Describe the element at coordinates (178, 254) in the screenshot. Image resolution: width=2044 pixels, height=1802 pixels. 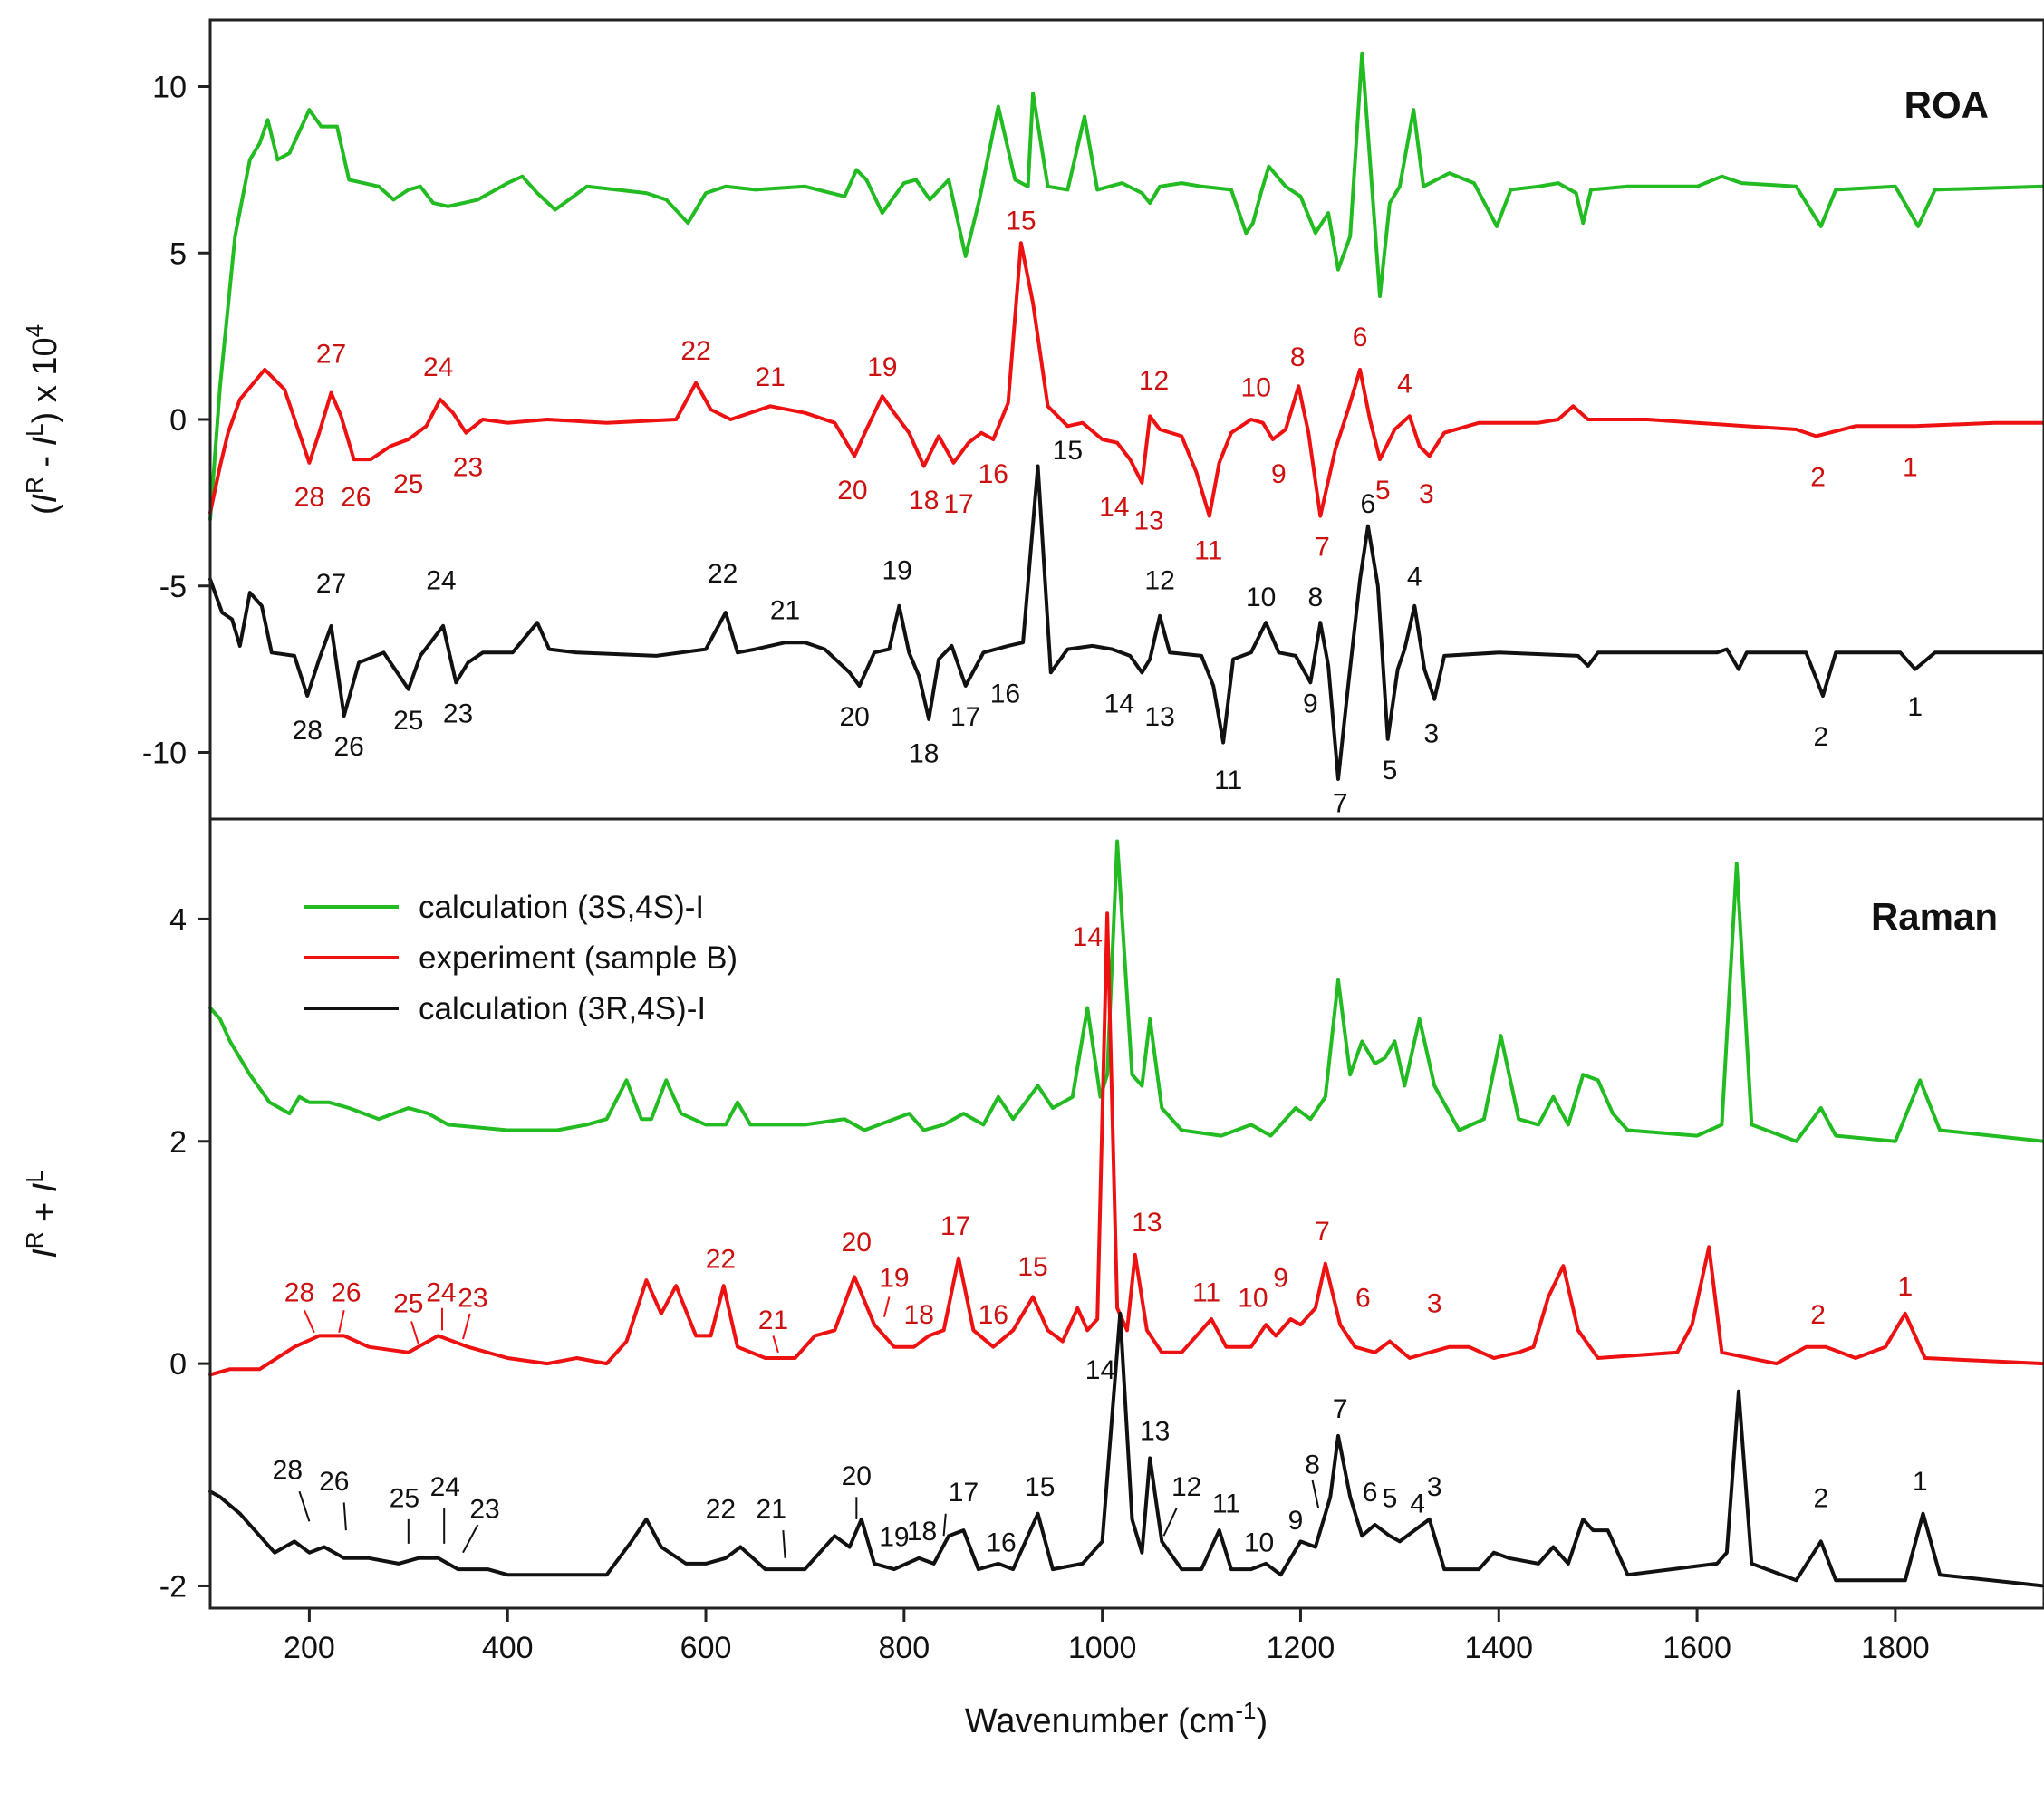
I see `roa-y-tick-label: 5` at that location.